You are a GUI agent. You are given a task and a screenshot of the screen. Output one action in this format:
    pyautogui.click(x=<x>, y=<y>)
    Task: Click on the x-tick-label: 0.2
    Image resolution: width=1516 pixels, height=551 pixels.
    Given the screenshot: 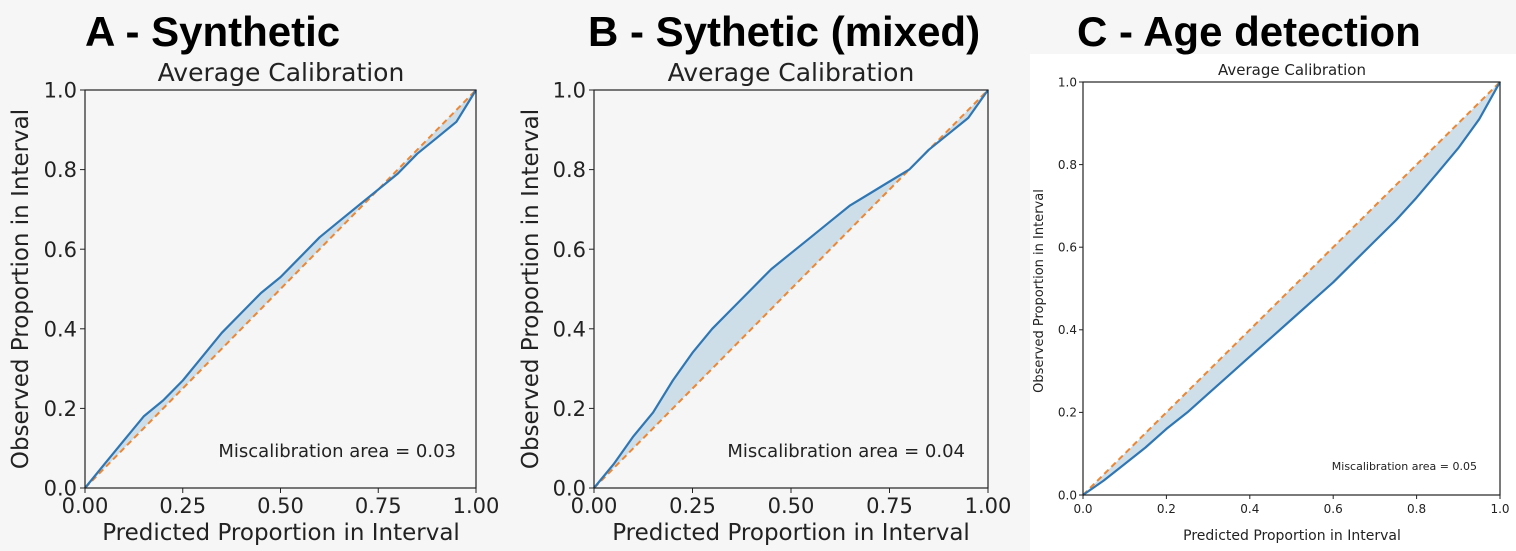 What is the action you would take?
    pyautogui.click(x=1166, y=509)
    